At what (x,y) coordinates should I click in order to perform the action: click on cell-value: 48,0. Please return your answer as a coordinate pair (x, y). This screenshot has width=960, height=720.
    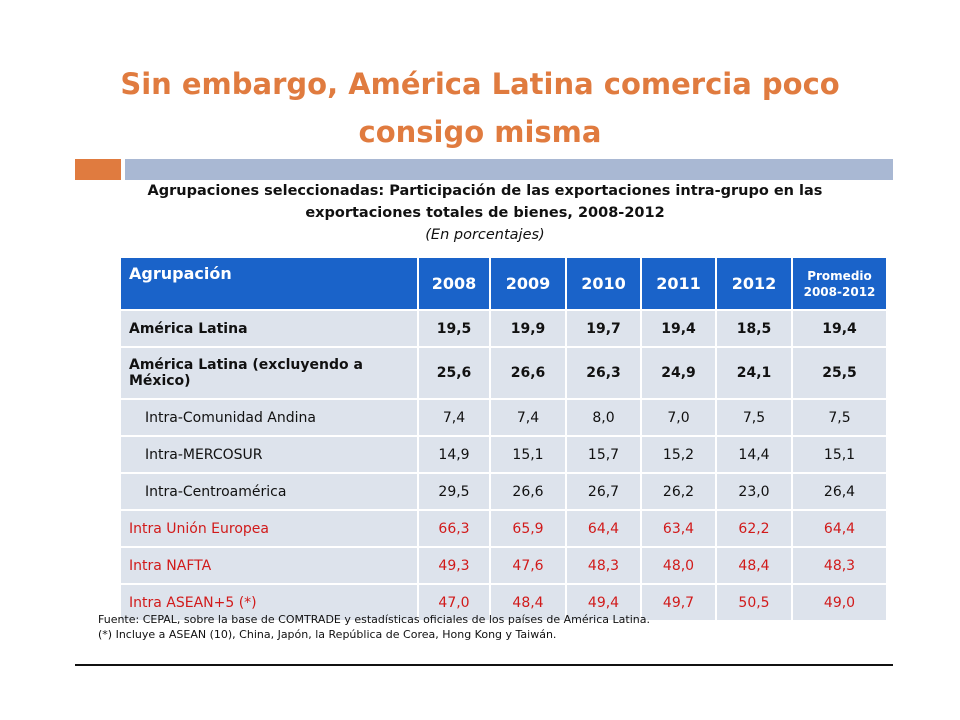
    Looking at the image, I should click on (678, 565).